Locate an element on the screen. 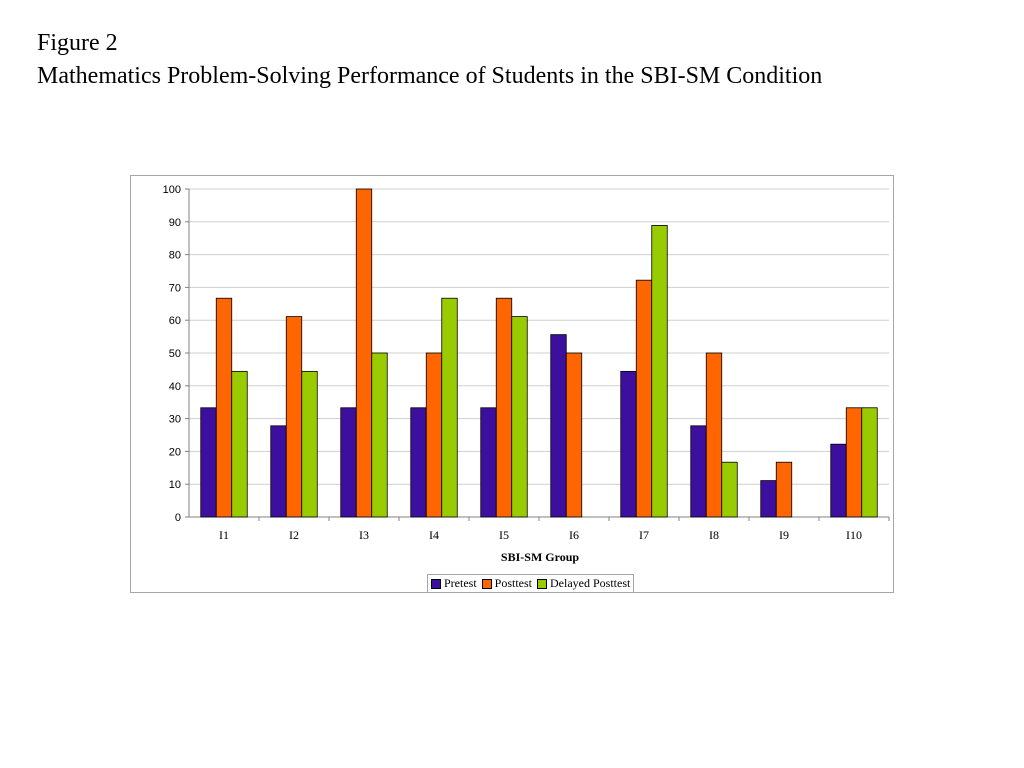 This screenshot has height=768, width=1024. x-axis-title: SBI-SM Group is located at coordinates (540, 557).